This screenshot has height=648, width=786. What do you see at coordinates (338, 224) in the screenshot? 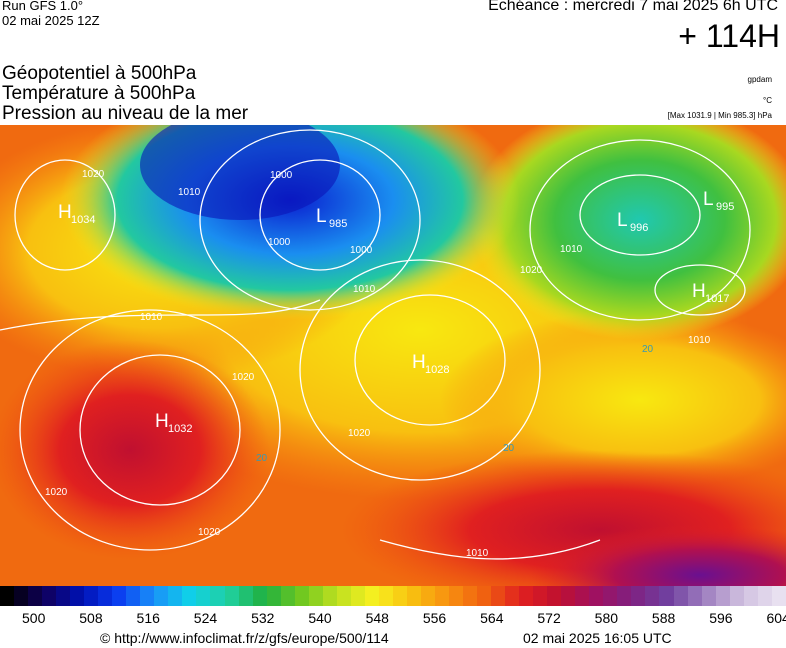
I see `center-value: 985` at bounding box center [338, 224].